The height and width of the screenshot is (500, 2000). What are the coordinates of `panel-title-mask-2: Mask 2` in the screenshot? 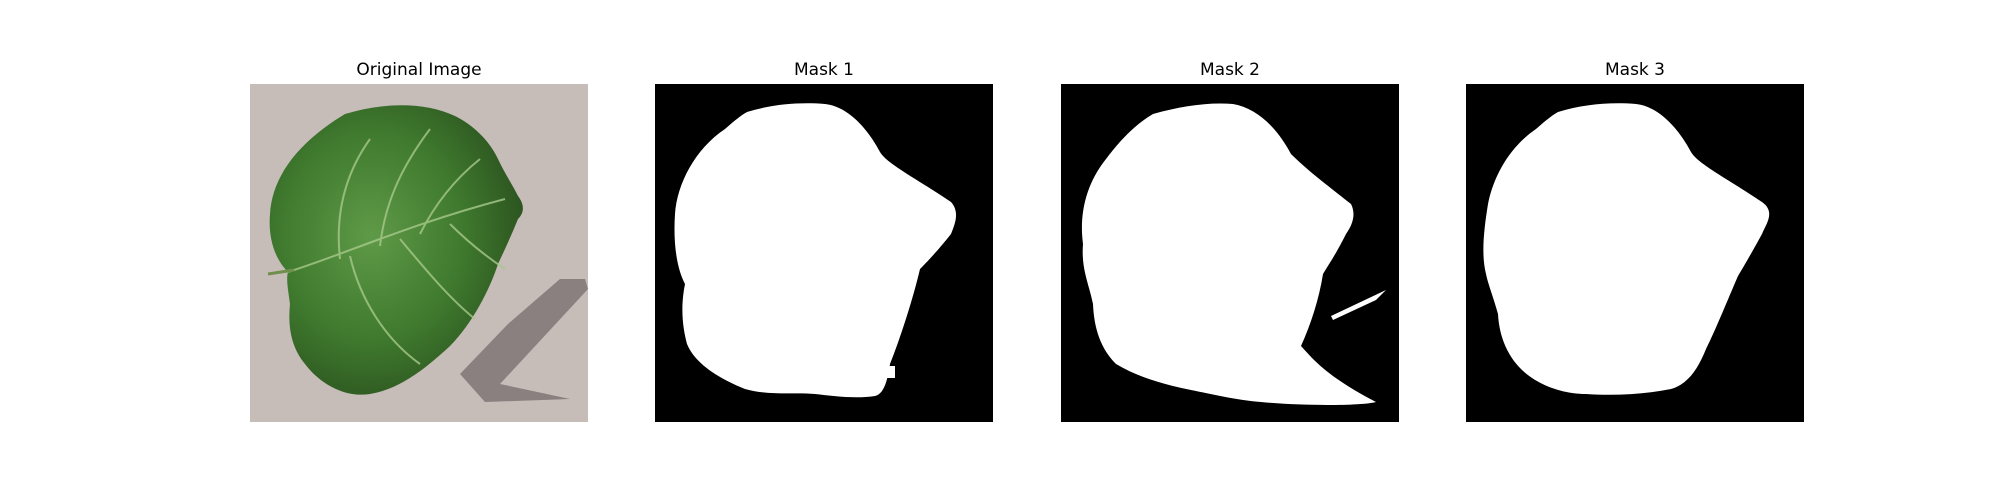 It's located at (1229, 70).